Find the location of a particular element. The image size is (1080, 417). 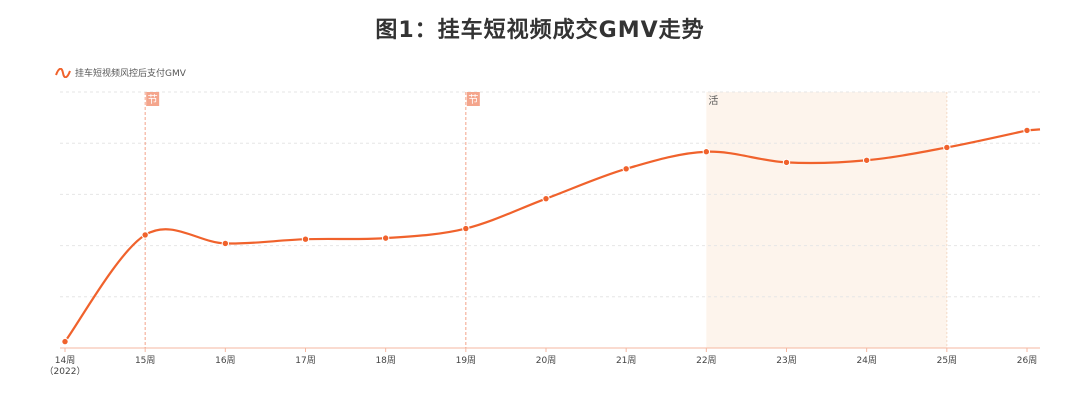

x-tick-label: 18周 is located at coordinates (385, 360).